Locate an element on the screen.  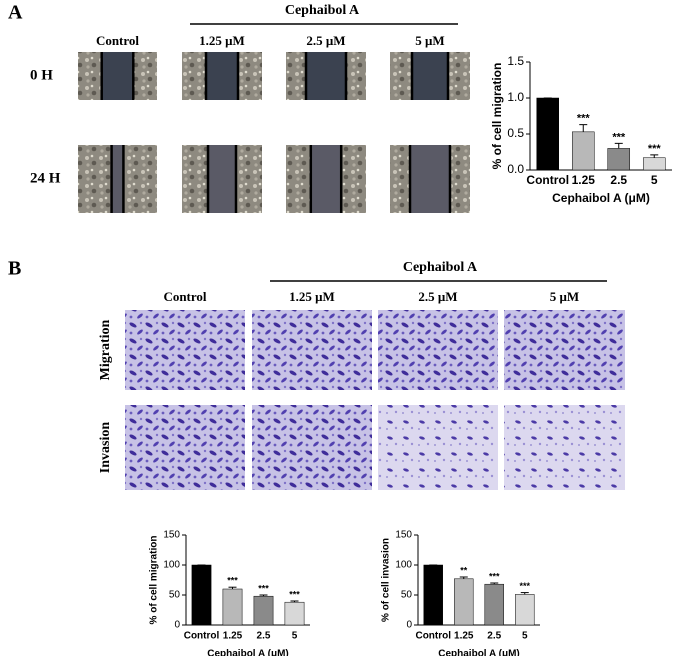
significance: ** is located at coordinates (464, 570).